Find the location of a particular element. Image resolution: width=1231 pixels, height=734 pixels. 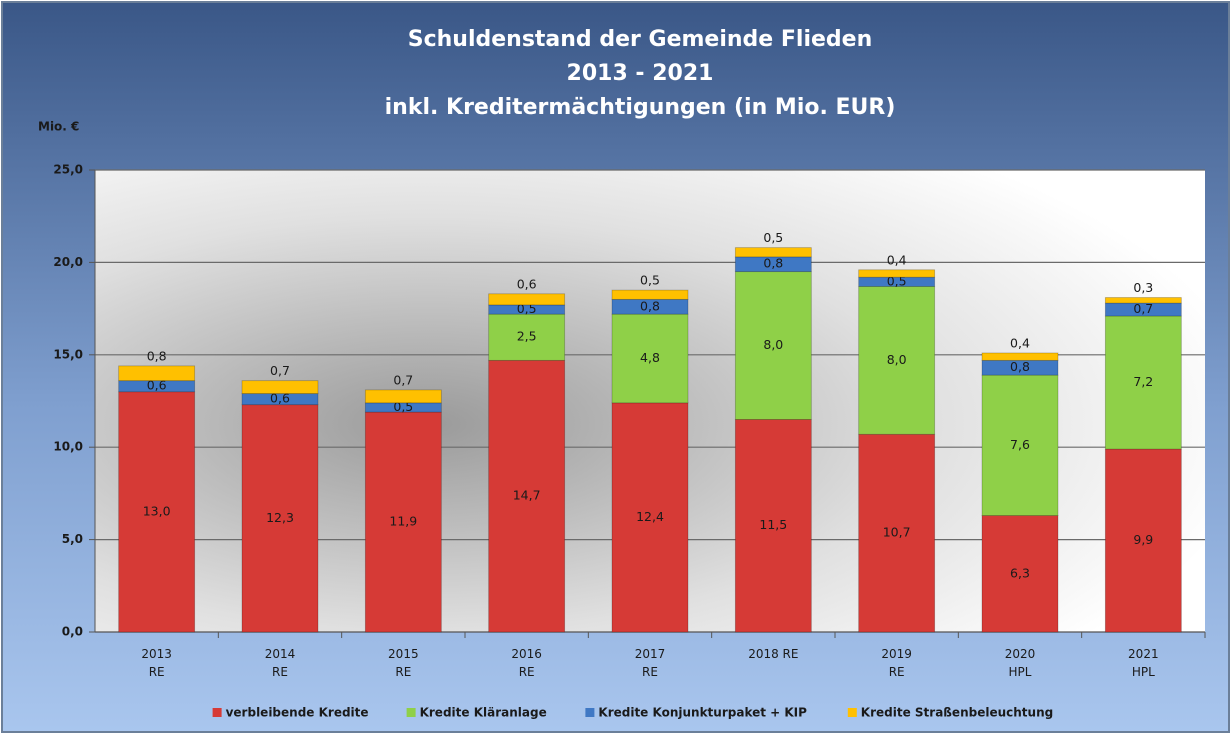

data-label: 0,3 is located at coordinates (1143, 287).